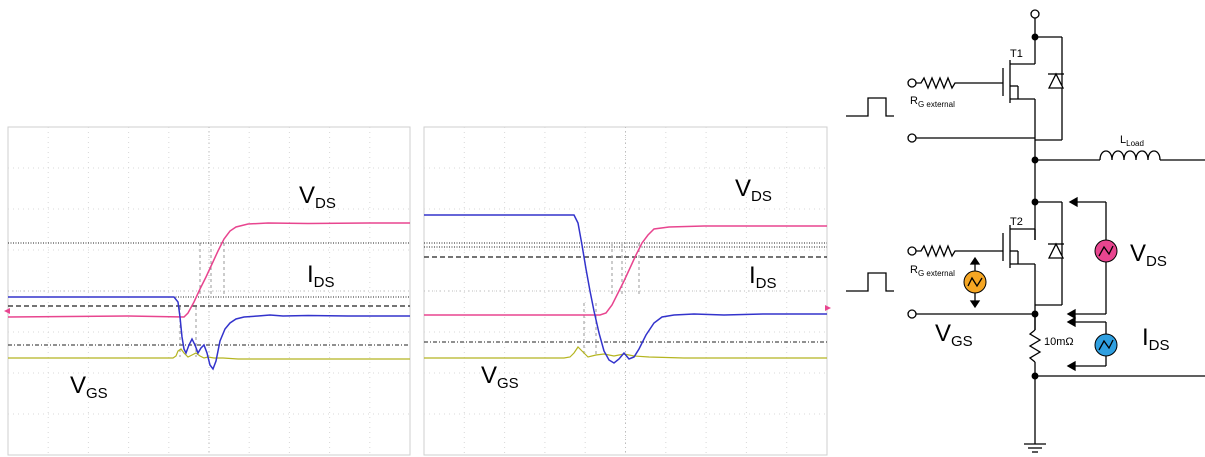 This screenshot has height=457, width=1205. Describe the element at coordinates (321, 276) in the screenshot. I see `scope-1-ids-label: IDS` at that location.